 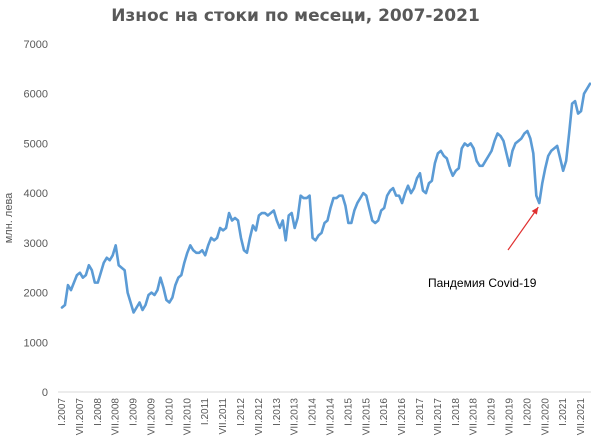 I want to click on x-tick-label: I.2009, so click(x=134, y=412).